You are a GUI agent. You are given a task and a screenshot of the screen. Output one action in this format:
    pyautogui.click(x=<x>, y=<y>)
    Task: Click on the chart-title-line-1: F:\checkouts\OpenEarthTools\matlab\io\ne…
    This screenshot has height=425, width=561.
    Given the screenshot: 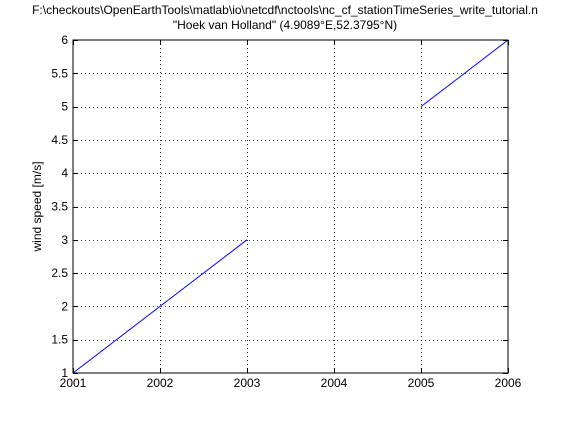 What is the action you would take?
    pyautogui.click(x=285, y=10)
    